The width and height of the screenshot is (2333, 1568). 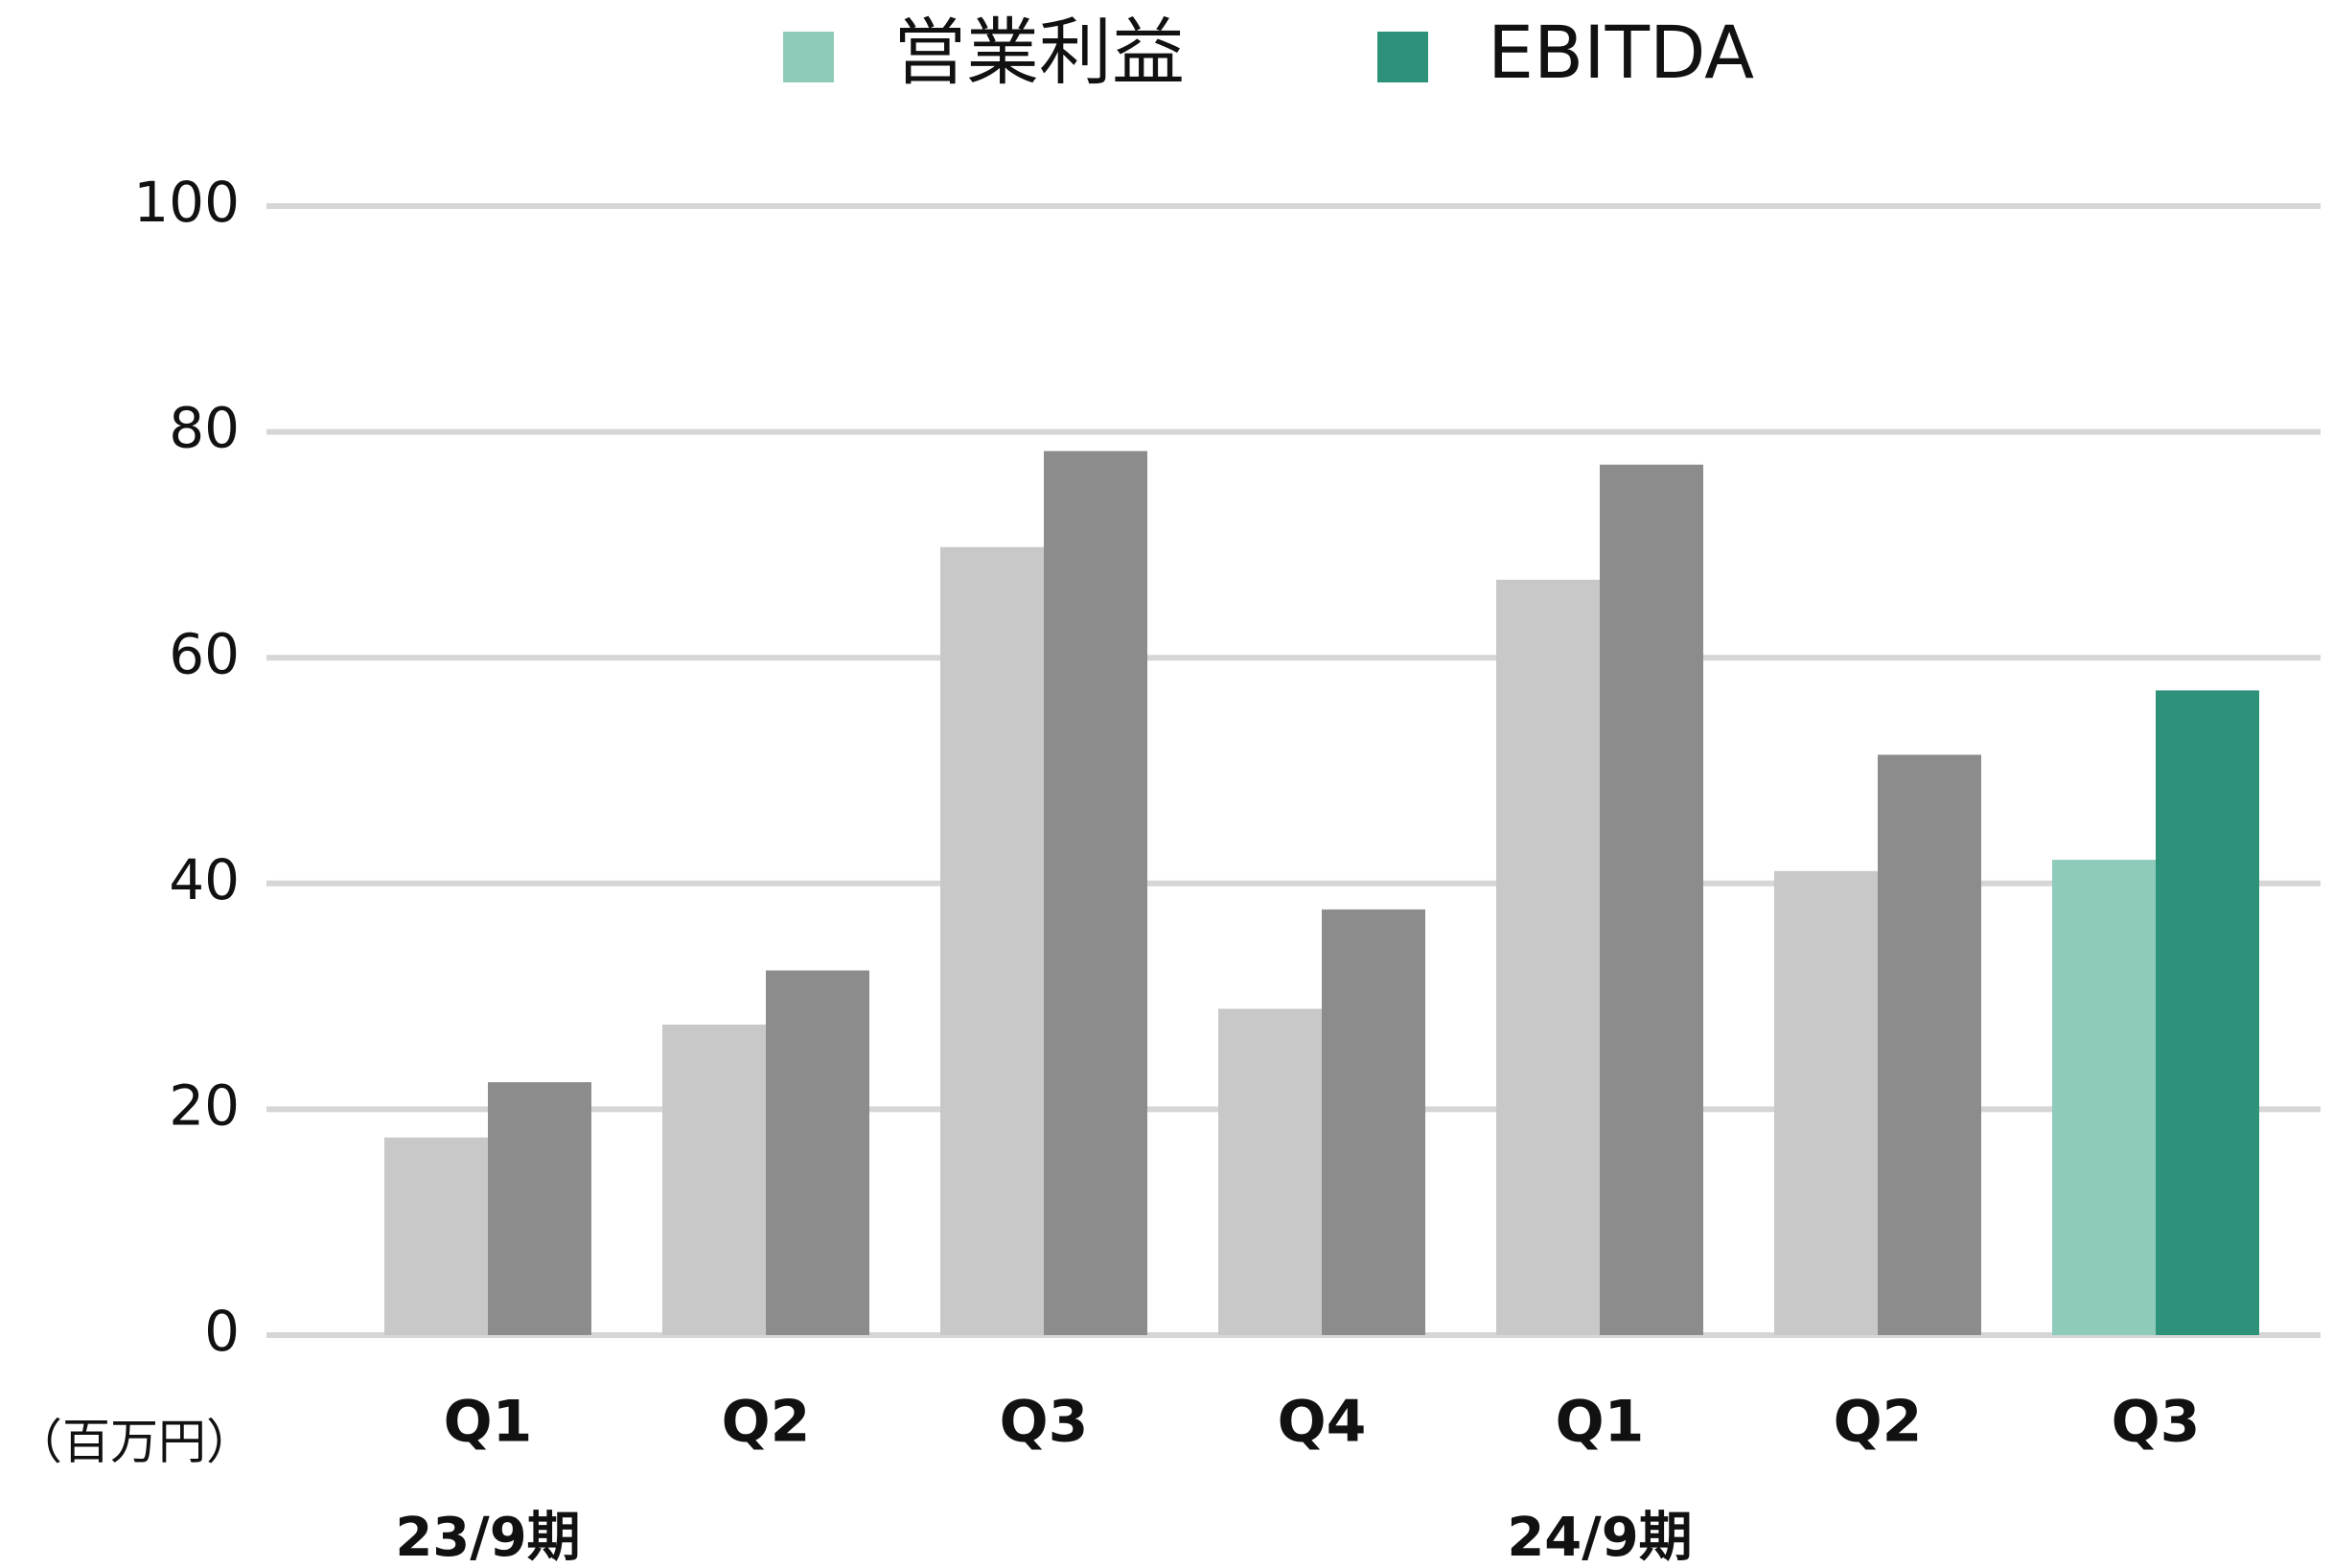 What do you see at coordinates (186, 202) in the screenshot?
I see `y-tick-label: 100` at bounding box center [186, 202].